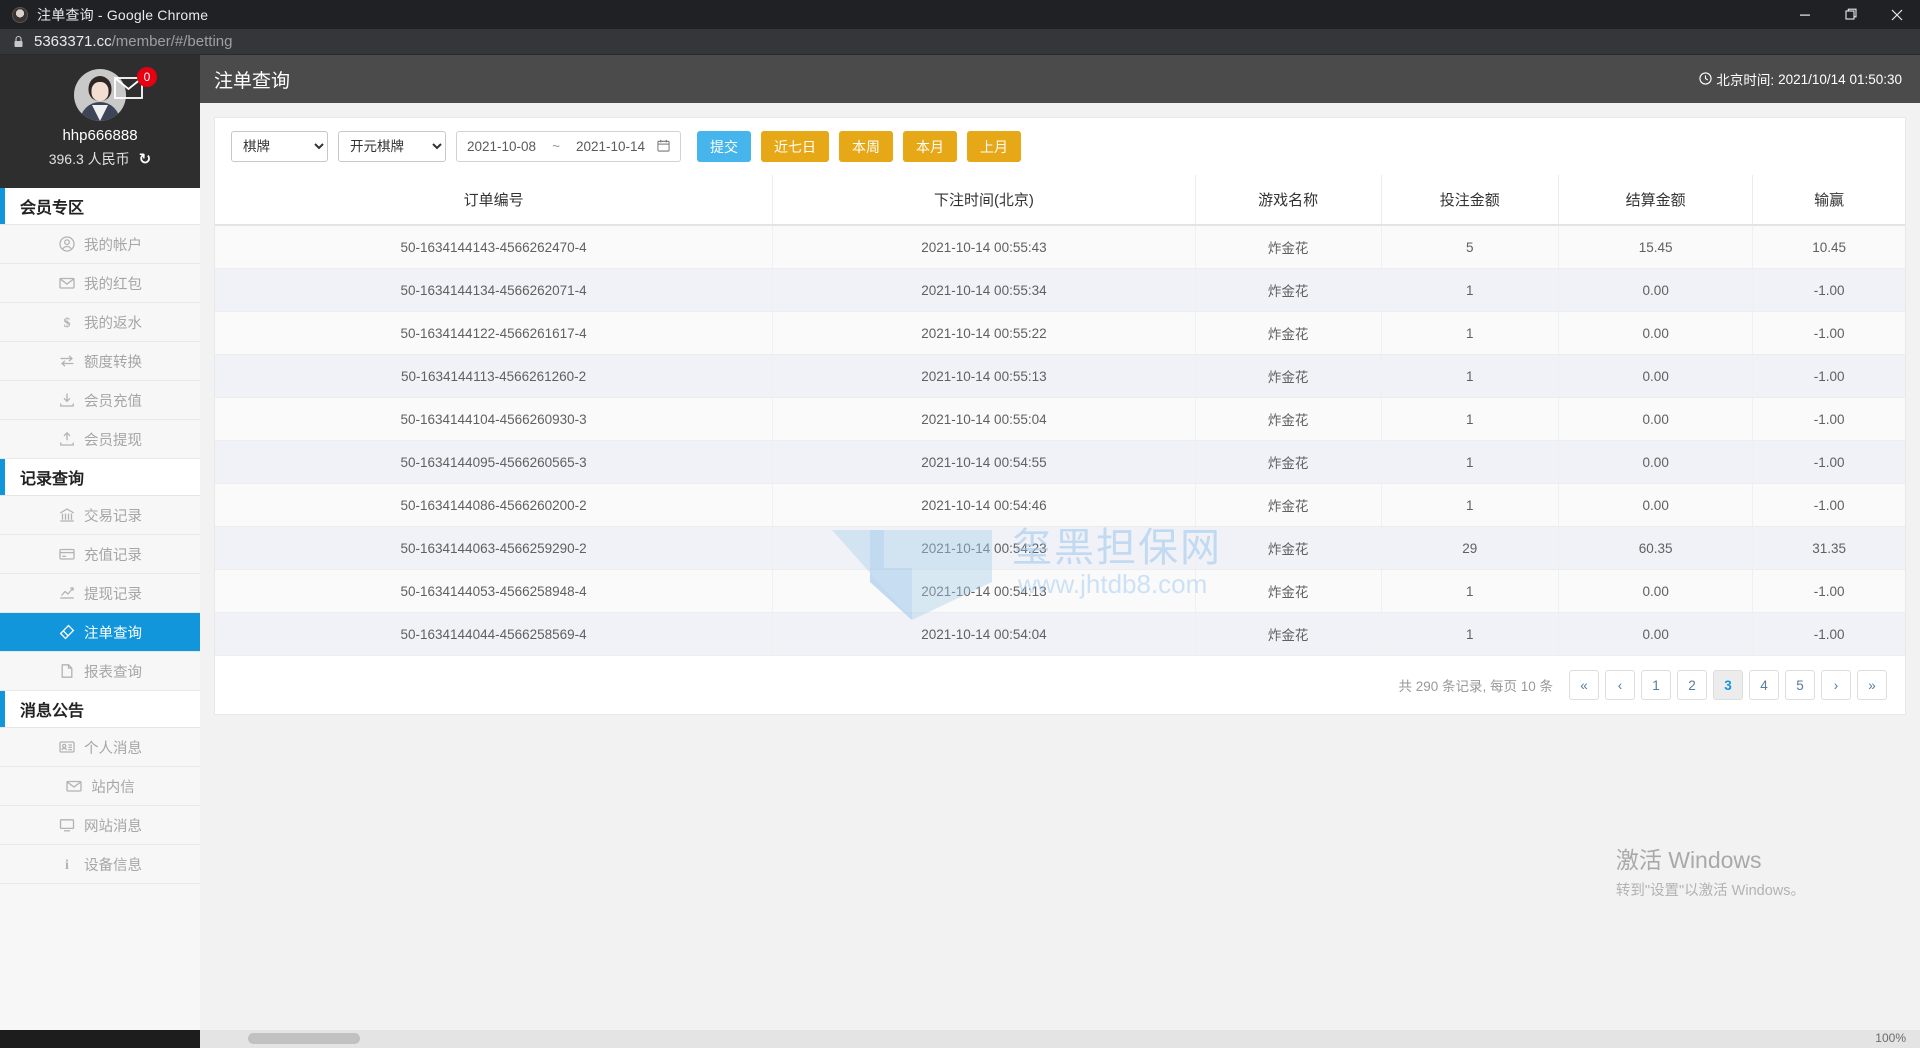  What do you see at coordinates (663, 147) in the screenshot?
I see `calendar-icon` at bounding box center [663, 147].